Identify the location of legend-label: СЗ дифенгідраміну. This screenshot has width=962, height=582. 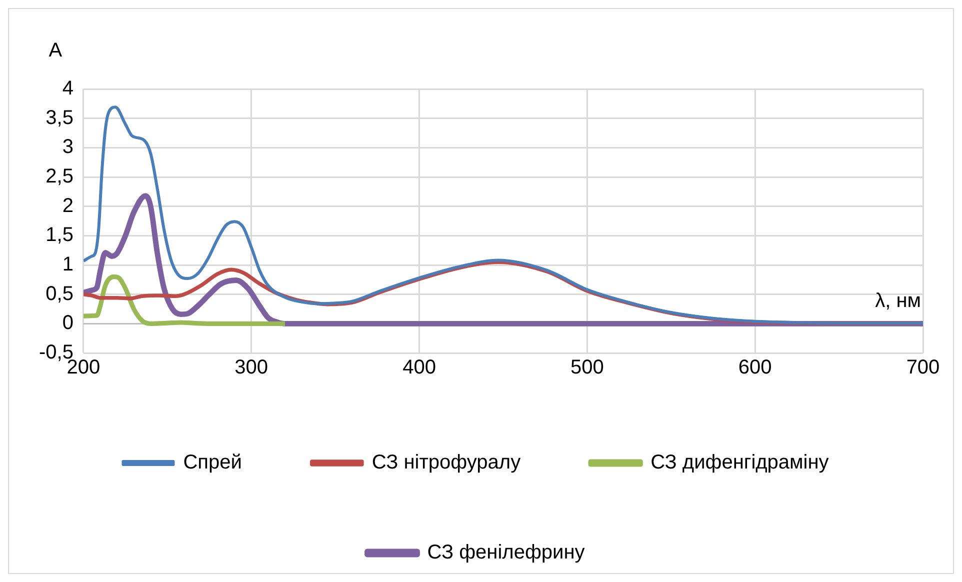
(739, 463).